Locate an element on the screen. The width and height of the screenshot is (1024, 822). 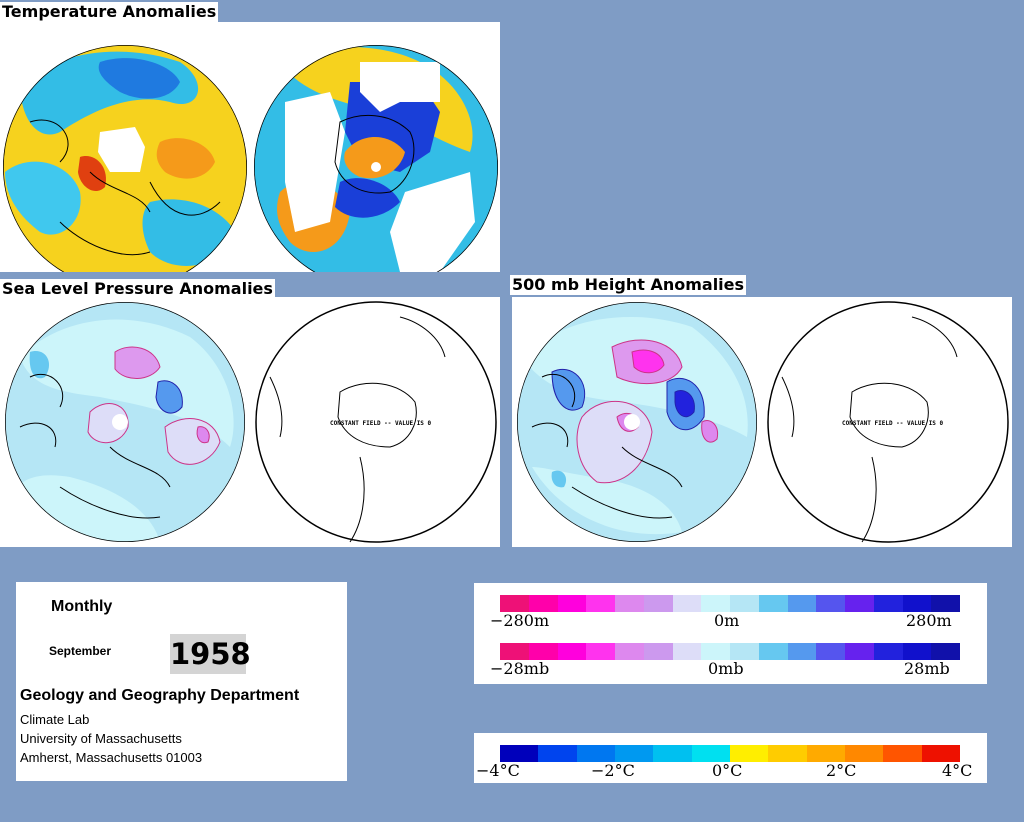
pressure-label-min: −28mb is located at coordinates (520, 668).